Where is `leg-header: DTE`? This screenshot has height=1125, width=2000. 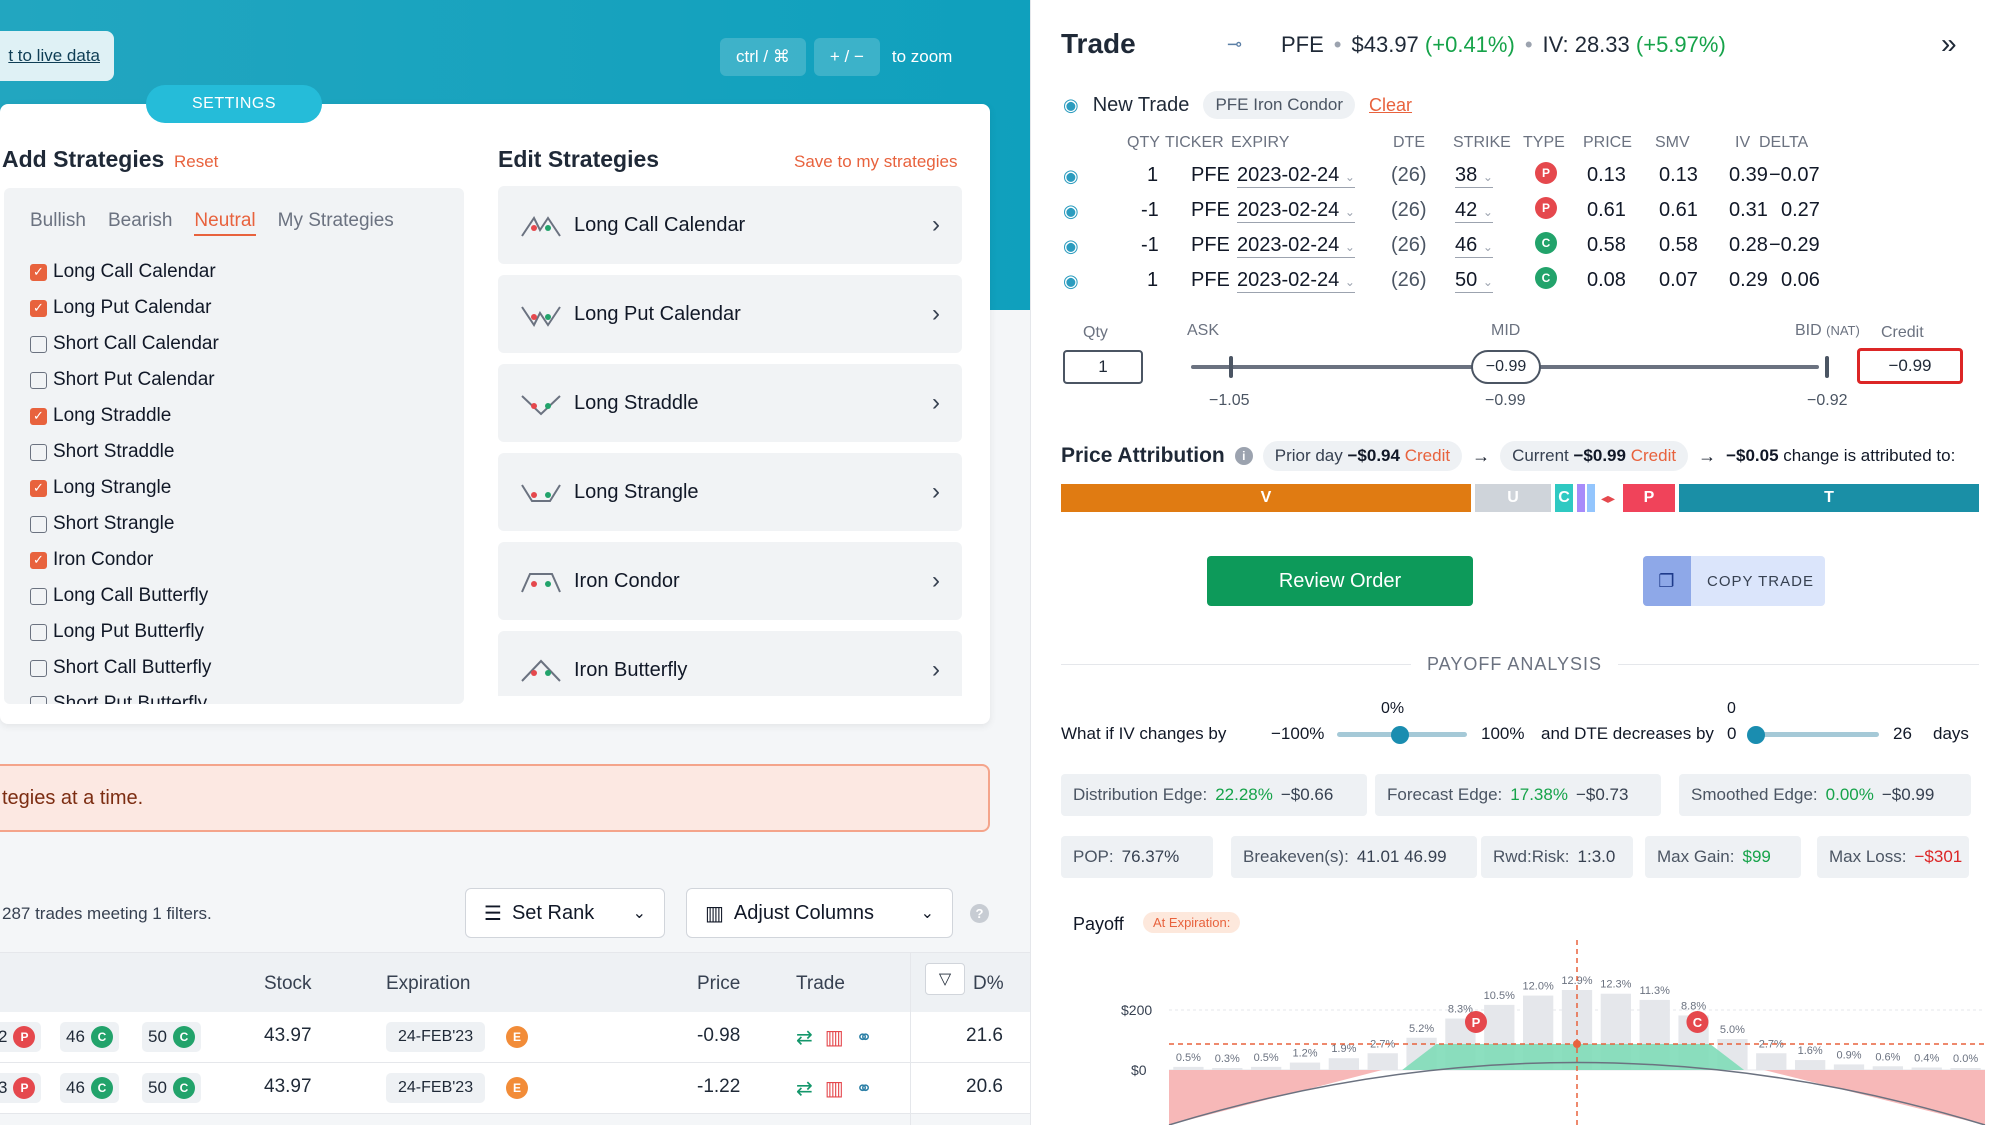 leg-header: DTE is located at coordinates (1409, 142).